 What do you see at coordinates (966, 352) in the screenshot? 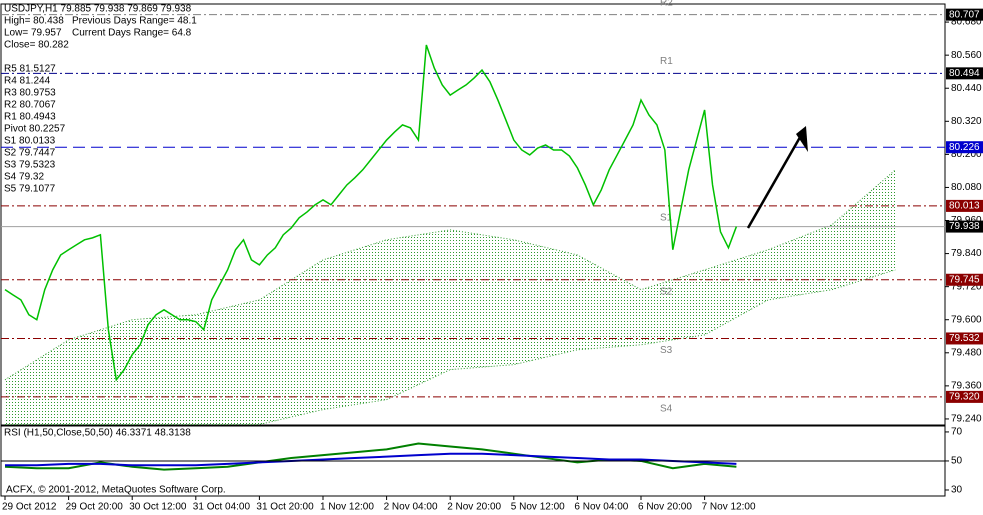
I see `y-tick-label: 79.480` at bounding box center [966, 352].